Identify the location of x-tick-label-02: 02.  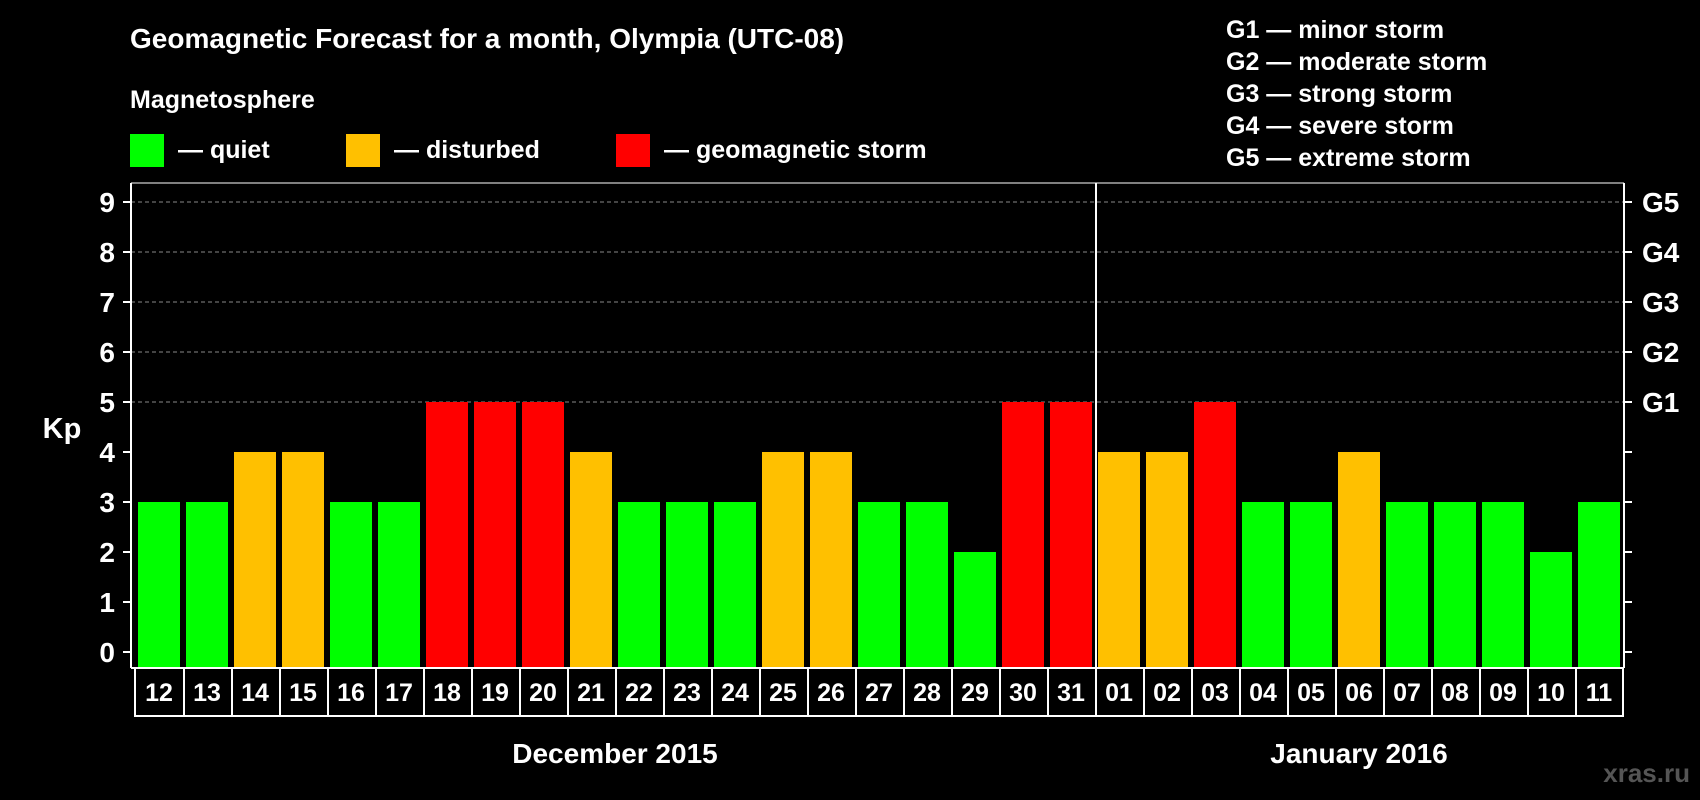
(1167, 693).